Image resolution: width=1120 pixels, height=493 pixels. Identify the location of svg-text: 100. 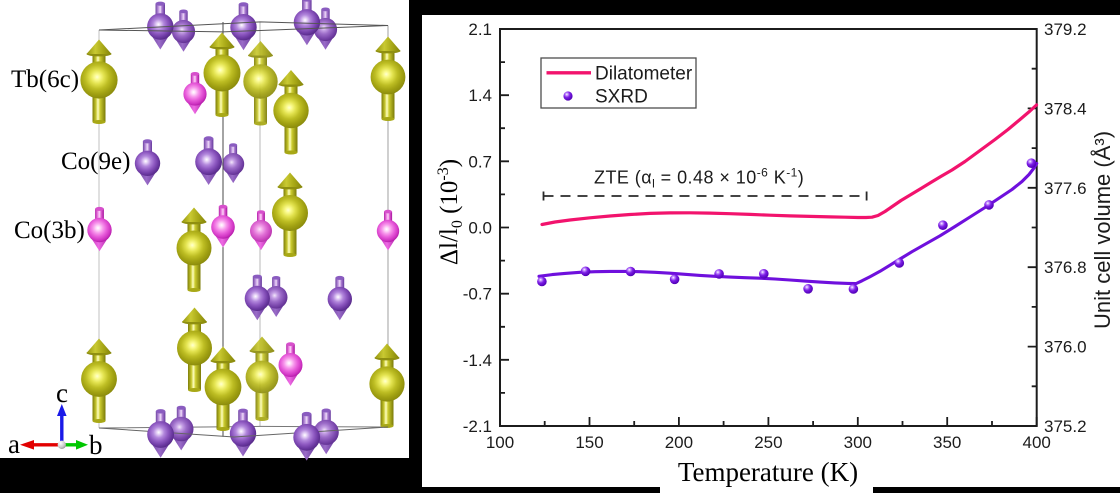
(500, 442).